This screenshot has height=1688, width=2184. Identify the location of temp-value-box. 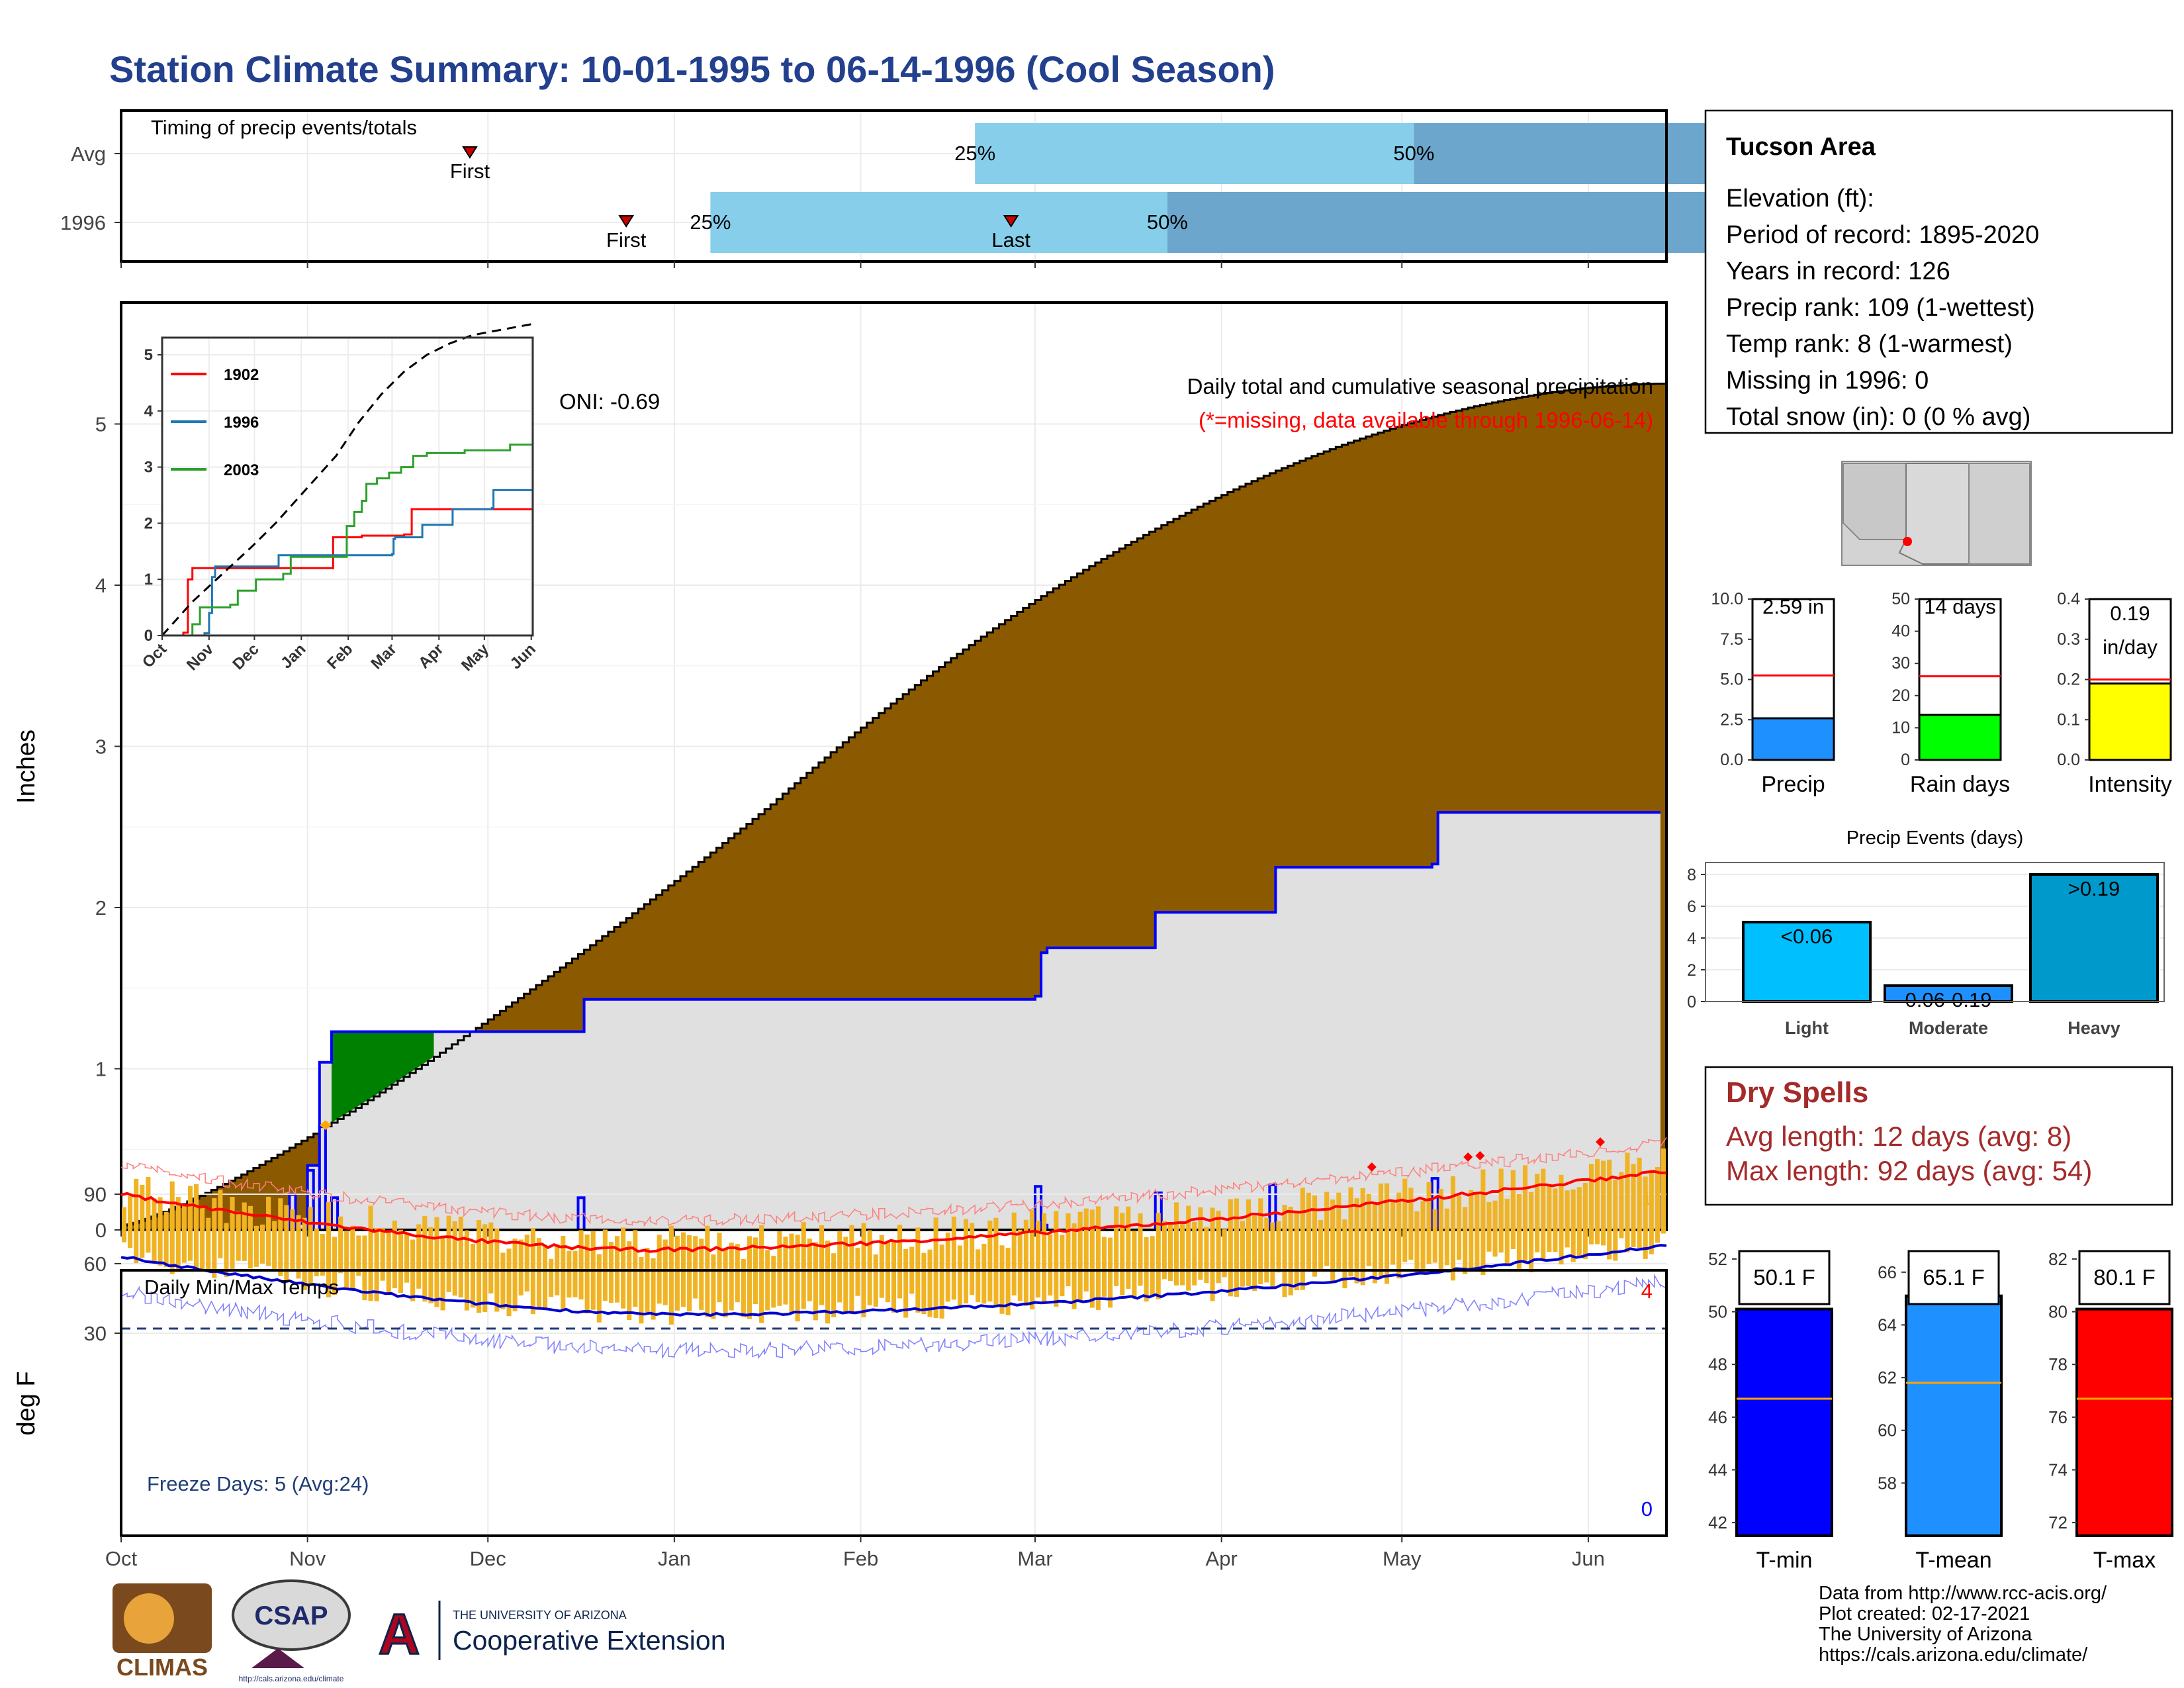
(1784, 1277).